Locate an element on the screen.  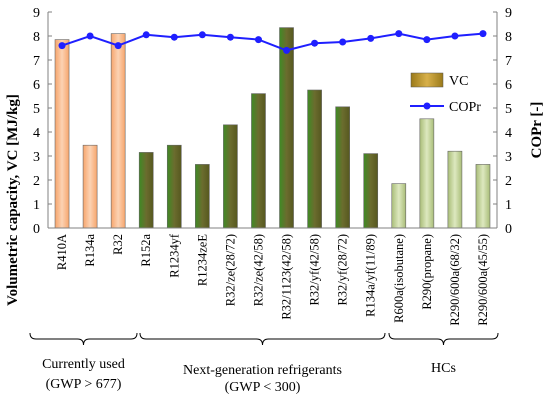
legend-vc-label: VC is located at coordinates (458, 81).